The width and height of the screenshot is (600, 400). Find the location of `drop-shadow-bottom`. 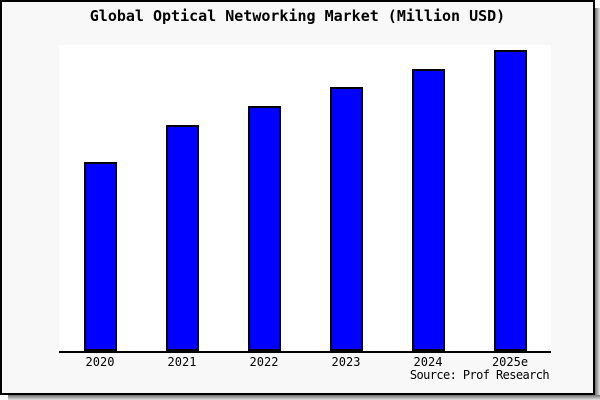

drop-shadow-bottom is located at coordinates (304, 397).